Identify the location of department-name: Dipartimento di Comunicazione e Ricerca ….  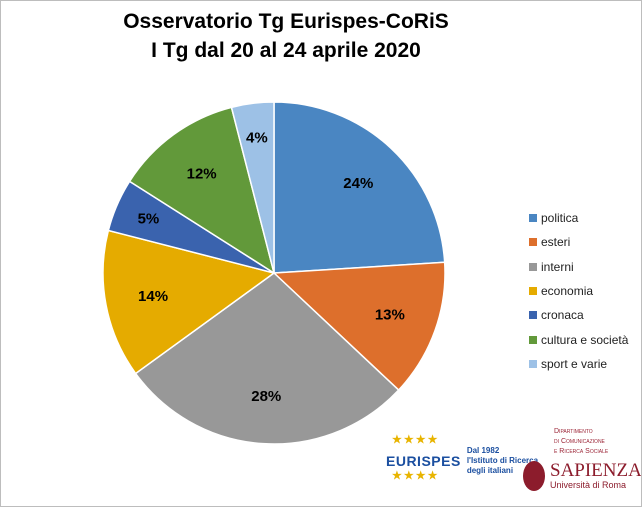
(581, 442).